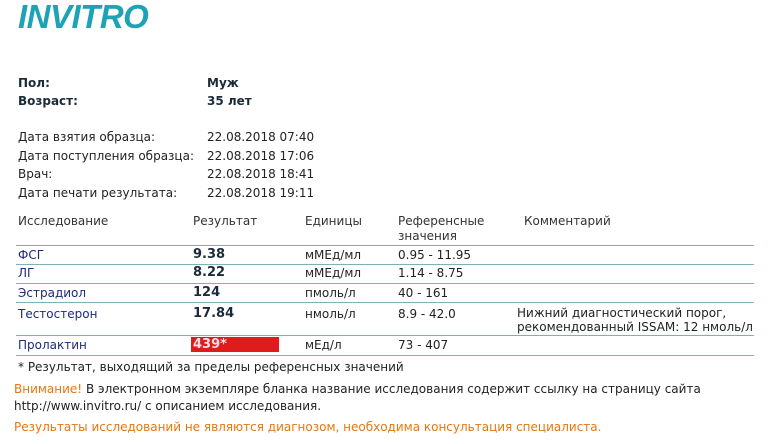 This screenshot has height=444, width=770. Describe the element at coordinates (431, 273) in the screenshot. I see `test-ref: 1.14 - 8.75` at that location.